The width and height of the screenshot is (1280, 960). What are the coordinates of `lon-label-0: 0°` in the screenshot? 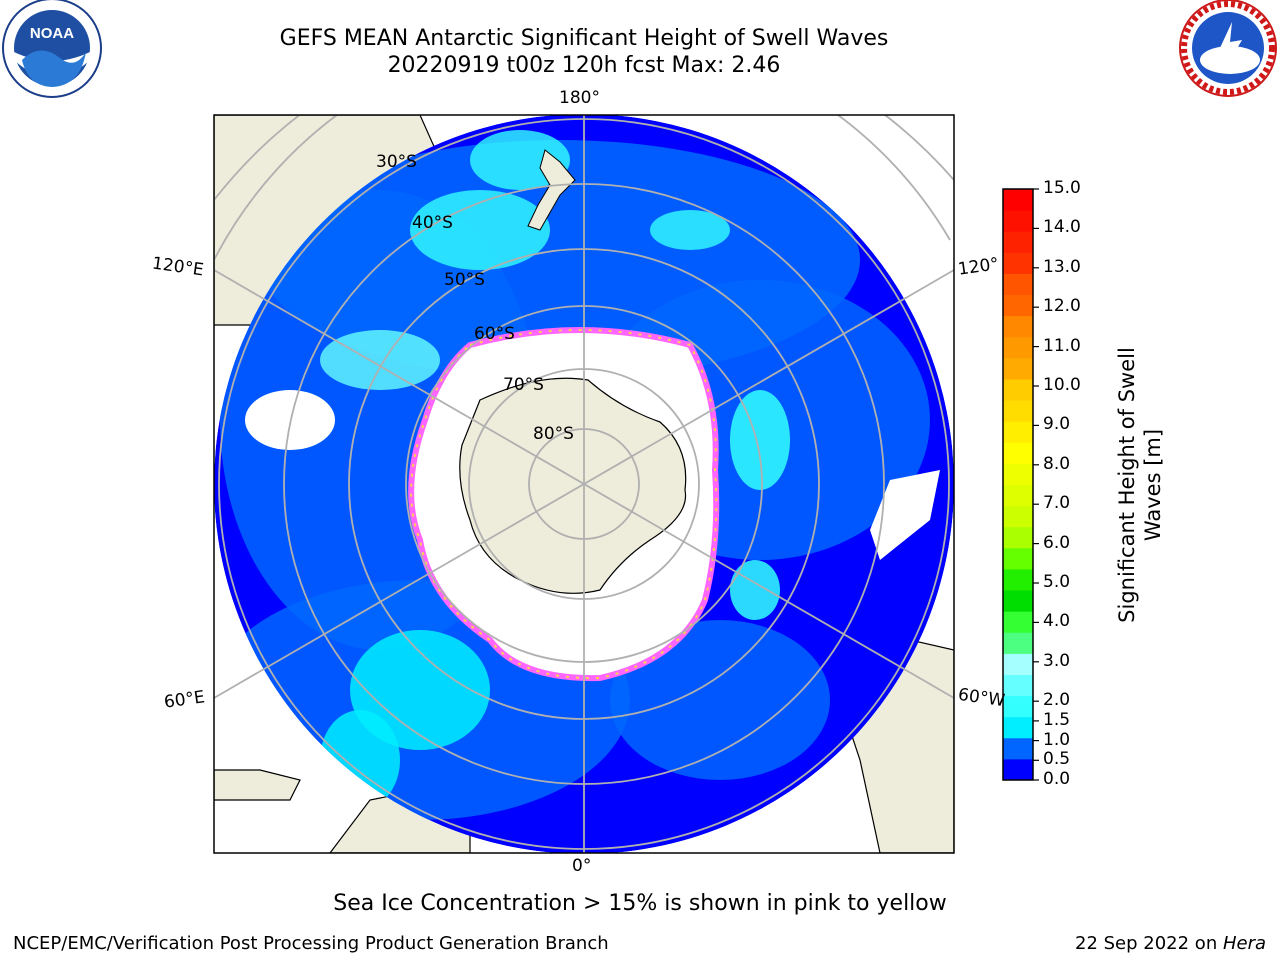 It's located at (582, 866).